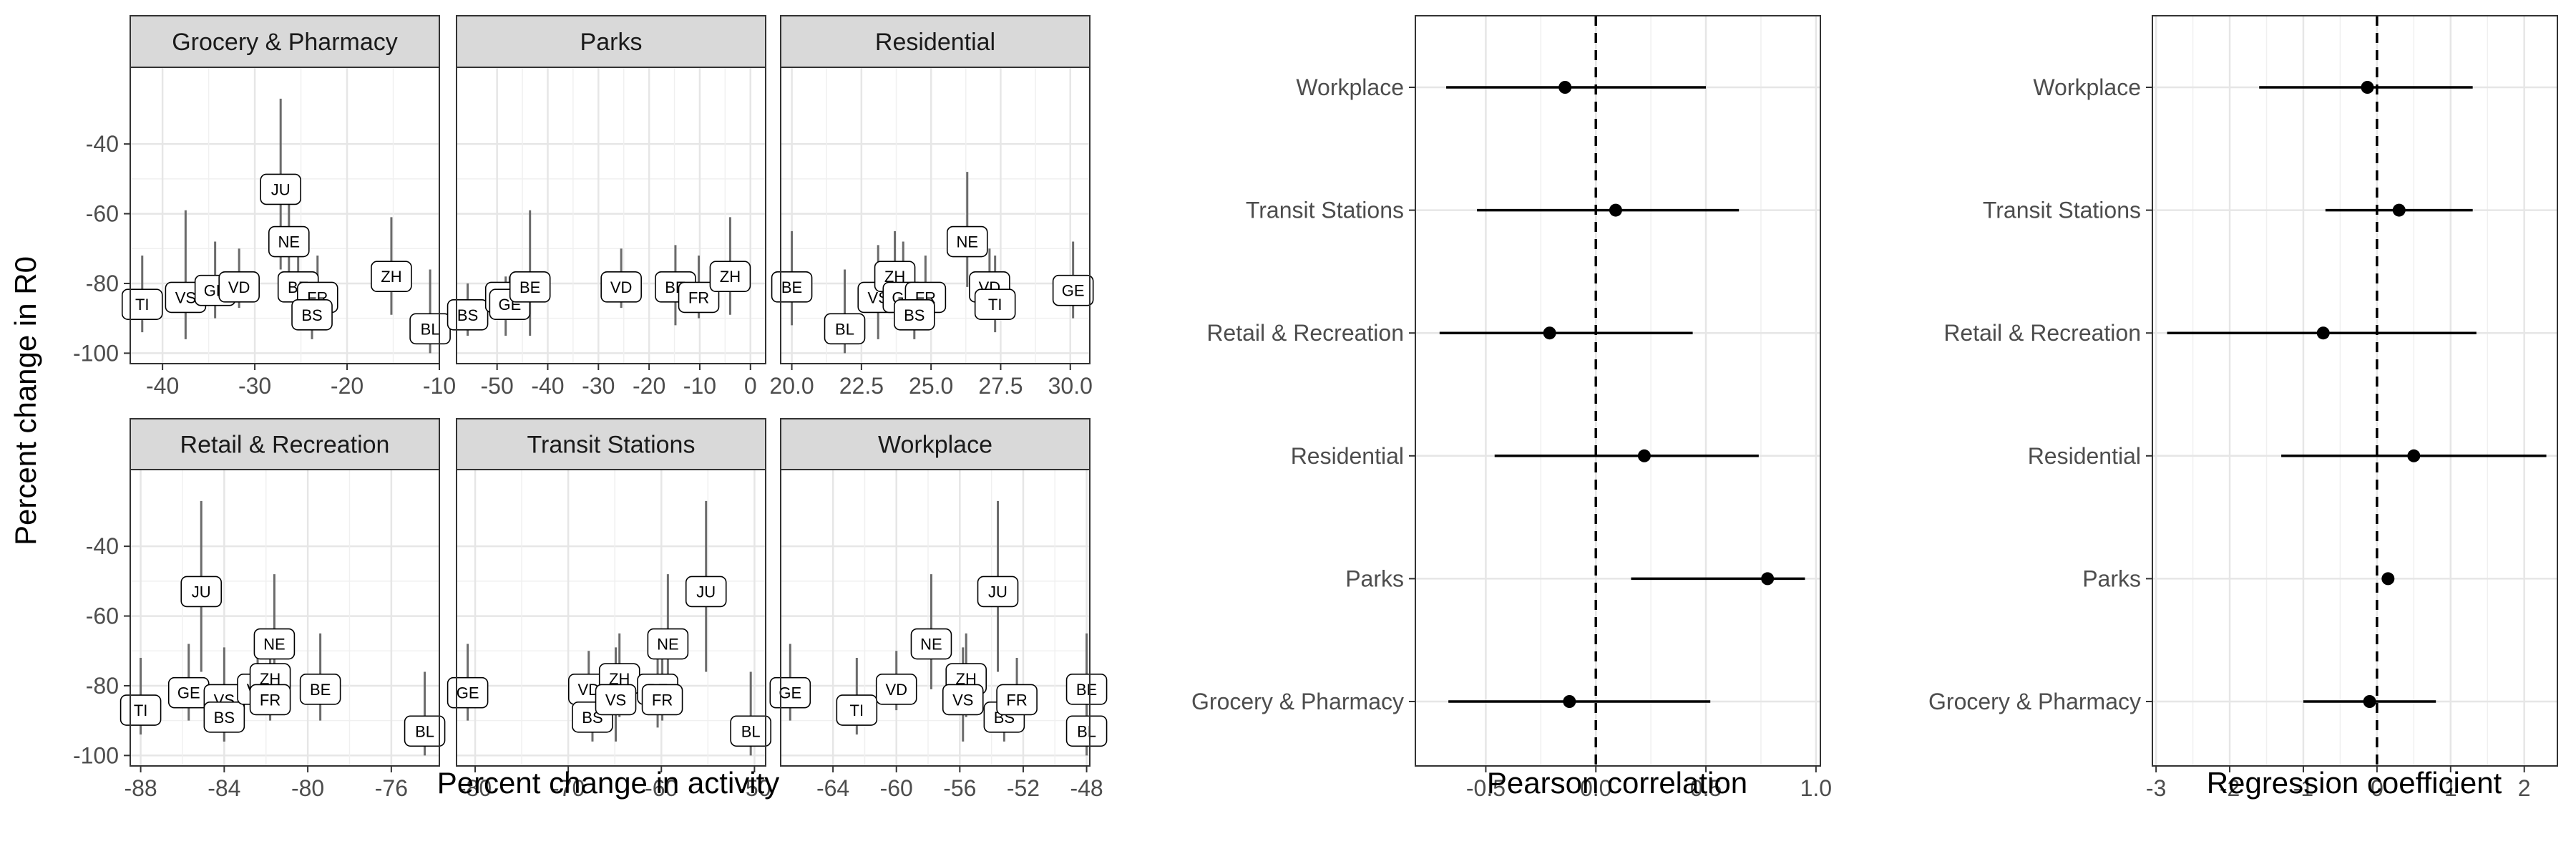  I want to click on facet-strip-title: Retail & Recreation, so click(285, 445).